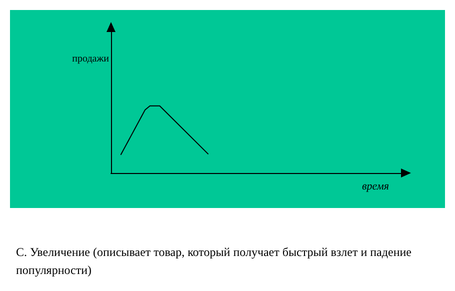 The image size is (455, 291). Describe the element at coordinates (214, 261) in the screenshot. I see `text: С. Увеличение (описывает товар, который получает быстрый взлет и падение популярности)` at that location.